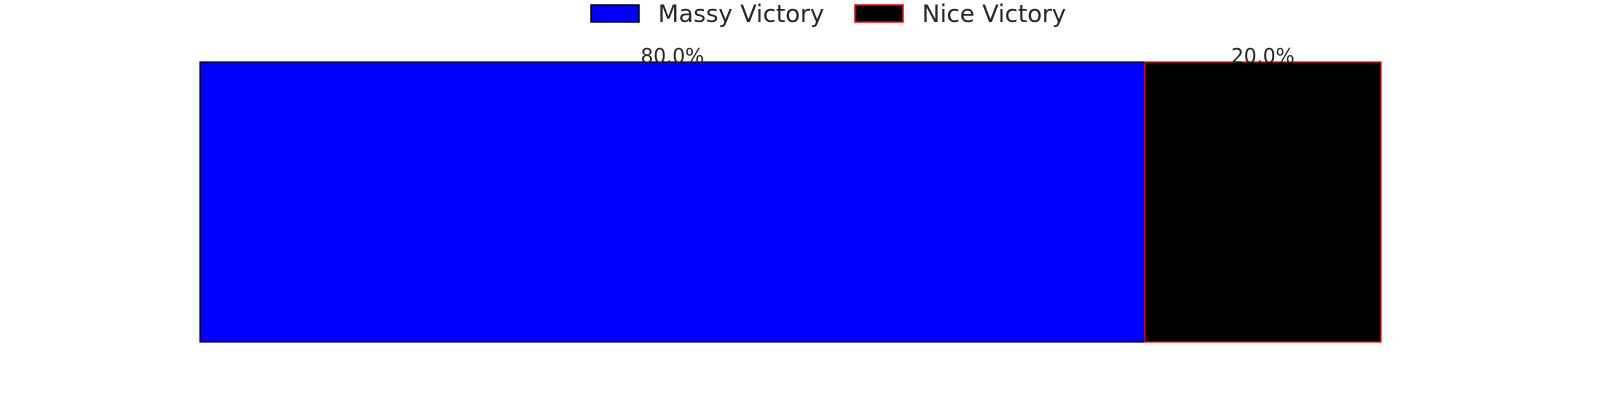 Image resolution: width=1600 pixels, height=400 pixels. What do you see at coordinates (968, 56) in the screenshot?
I see `data-labels: 80.0% 20.0%` at bounding box center [968, 56].